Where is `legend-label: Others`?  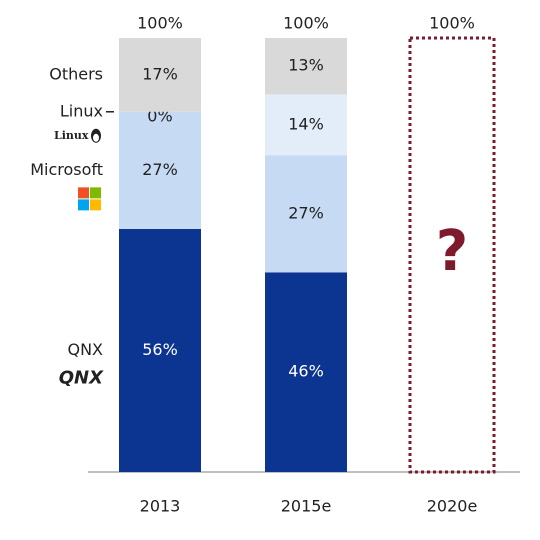 legend-label: Others is located at coordinates (76, 73).